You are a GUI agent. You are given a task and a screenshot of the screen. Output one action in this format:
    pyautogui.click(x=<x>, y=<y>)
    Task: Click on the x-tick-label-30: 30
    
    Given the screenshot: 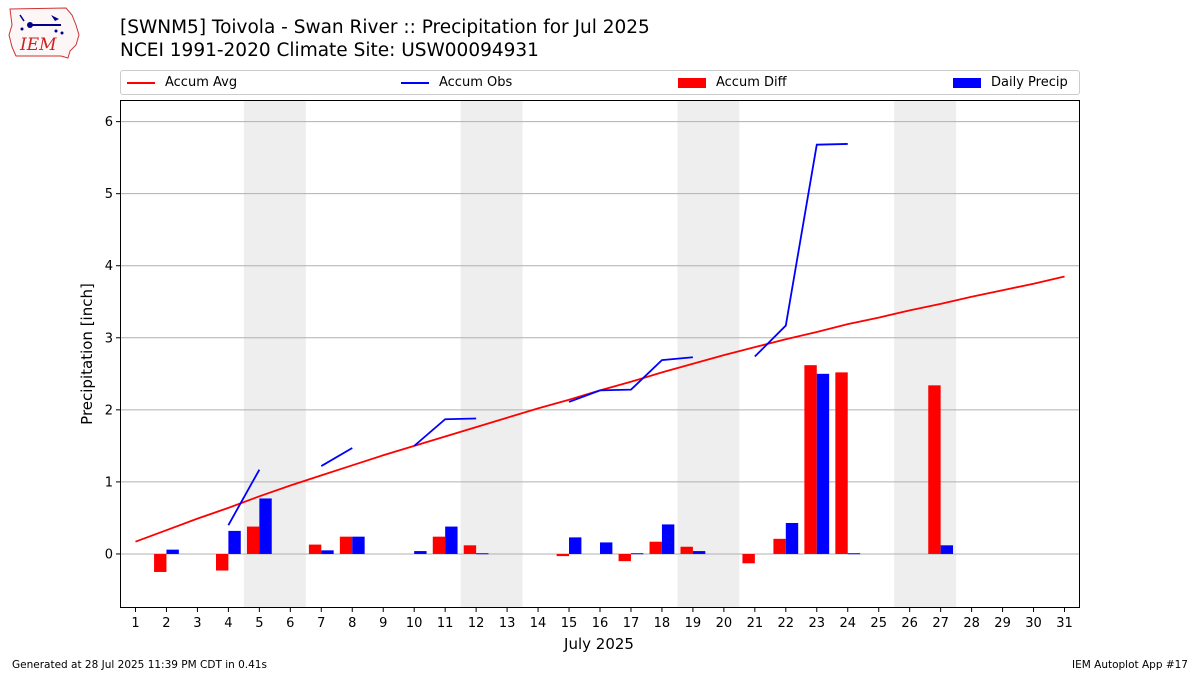 What is the action you would take?
    pyautogui.click(x=1033, y=623)
    